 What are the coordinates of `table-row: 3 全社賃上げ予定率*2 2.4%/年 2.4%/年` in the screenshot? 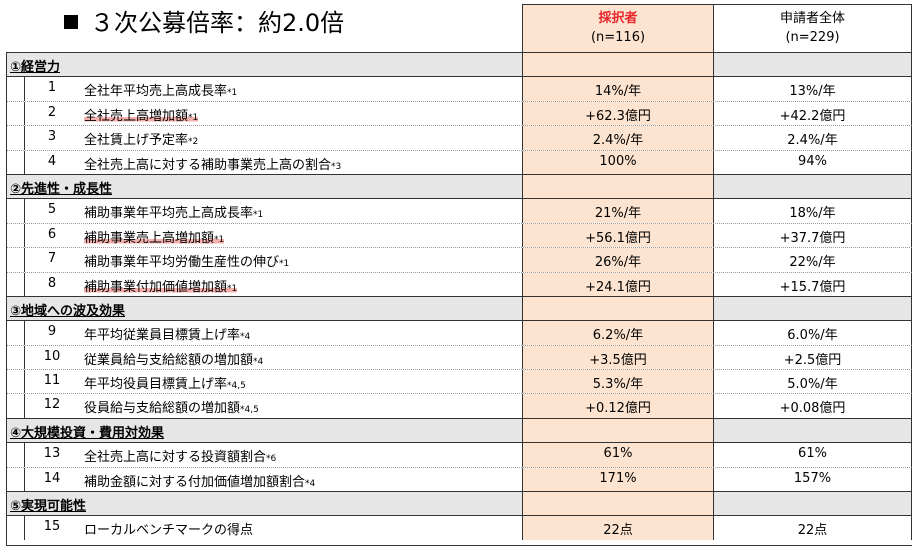 It's located at (459, 137).